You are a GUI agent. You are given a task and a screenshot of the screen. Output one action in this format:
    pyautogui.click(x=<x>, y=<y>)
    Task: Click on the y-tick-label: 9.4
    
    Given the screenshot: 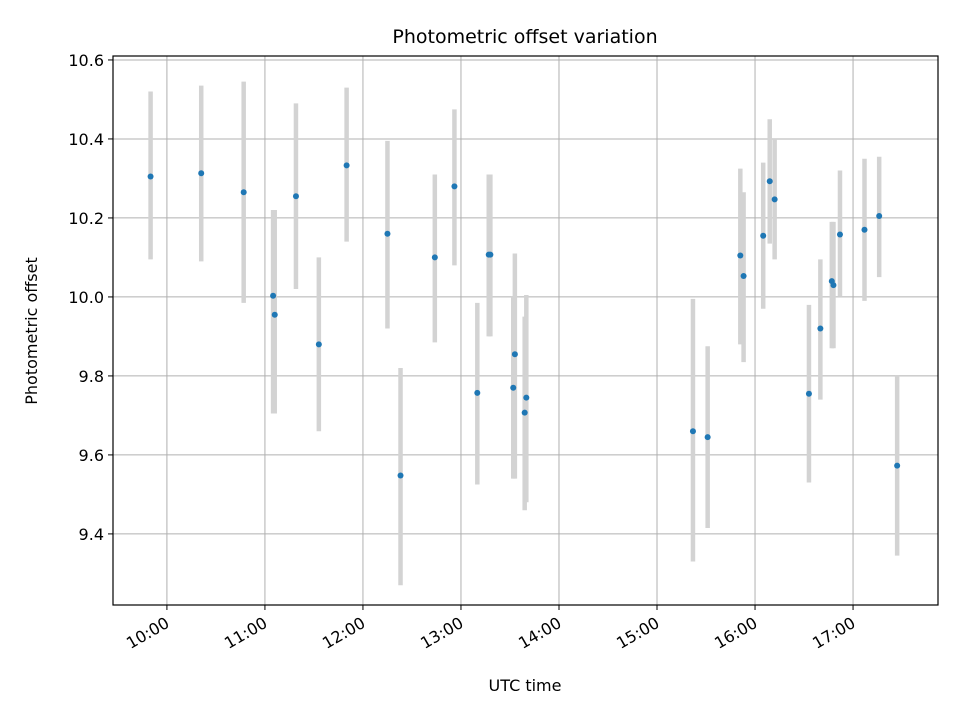 What is the action you would take?
    pyautogui.click(x=91, y=534)
    